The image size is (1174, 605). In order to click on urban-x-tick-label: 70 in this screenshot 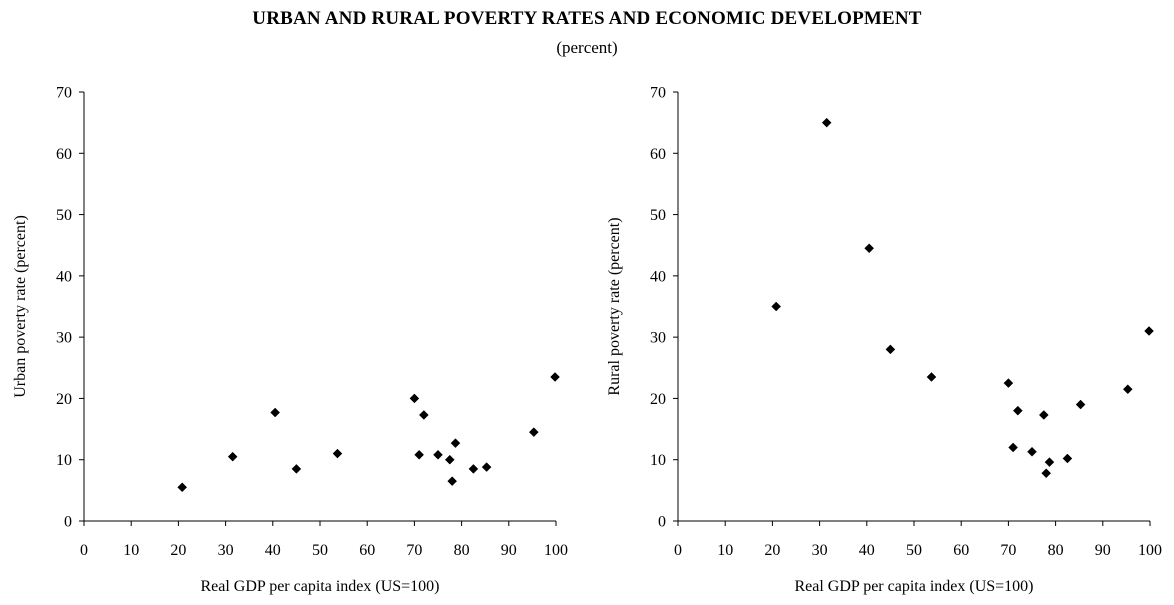, I will do `click(414, 550)`.